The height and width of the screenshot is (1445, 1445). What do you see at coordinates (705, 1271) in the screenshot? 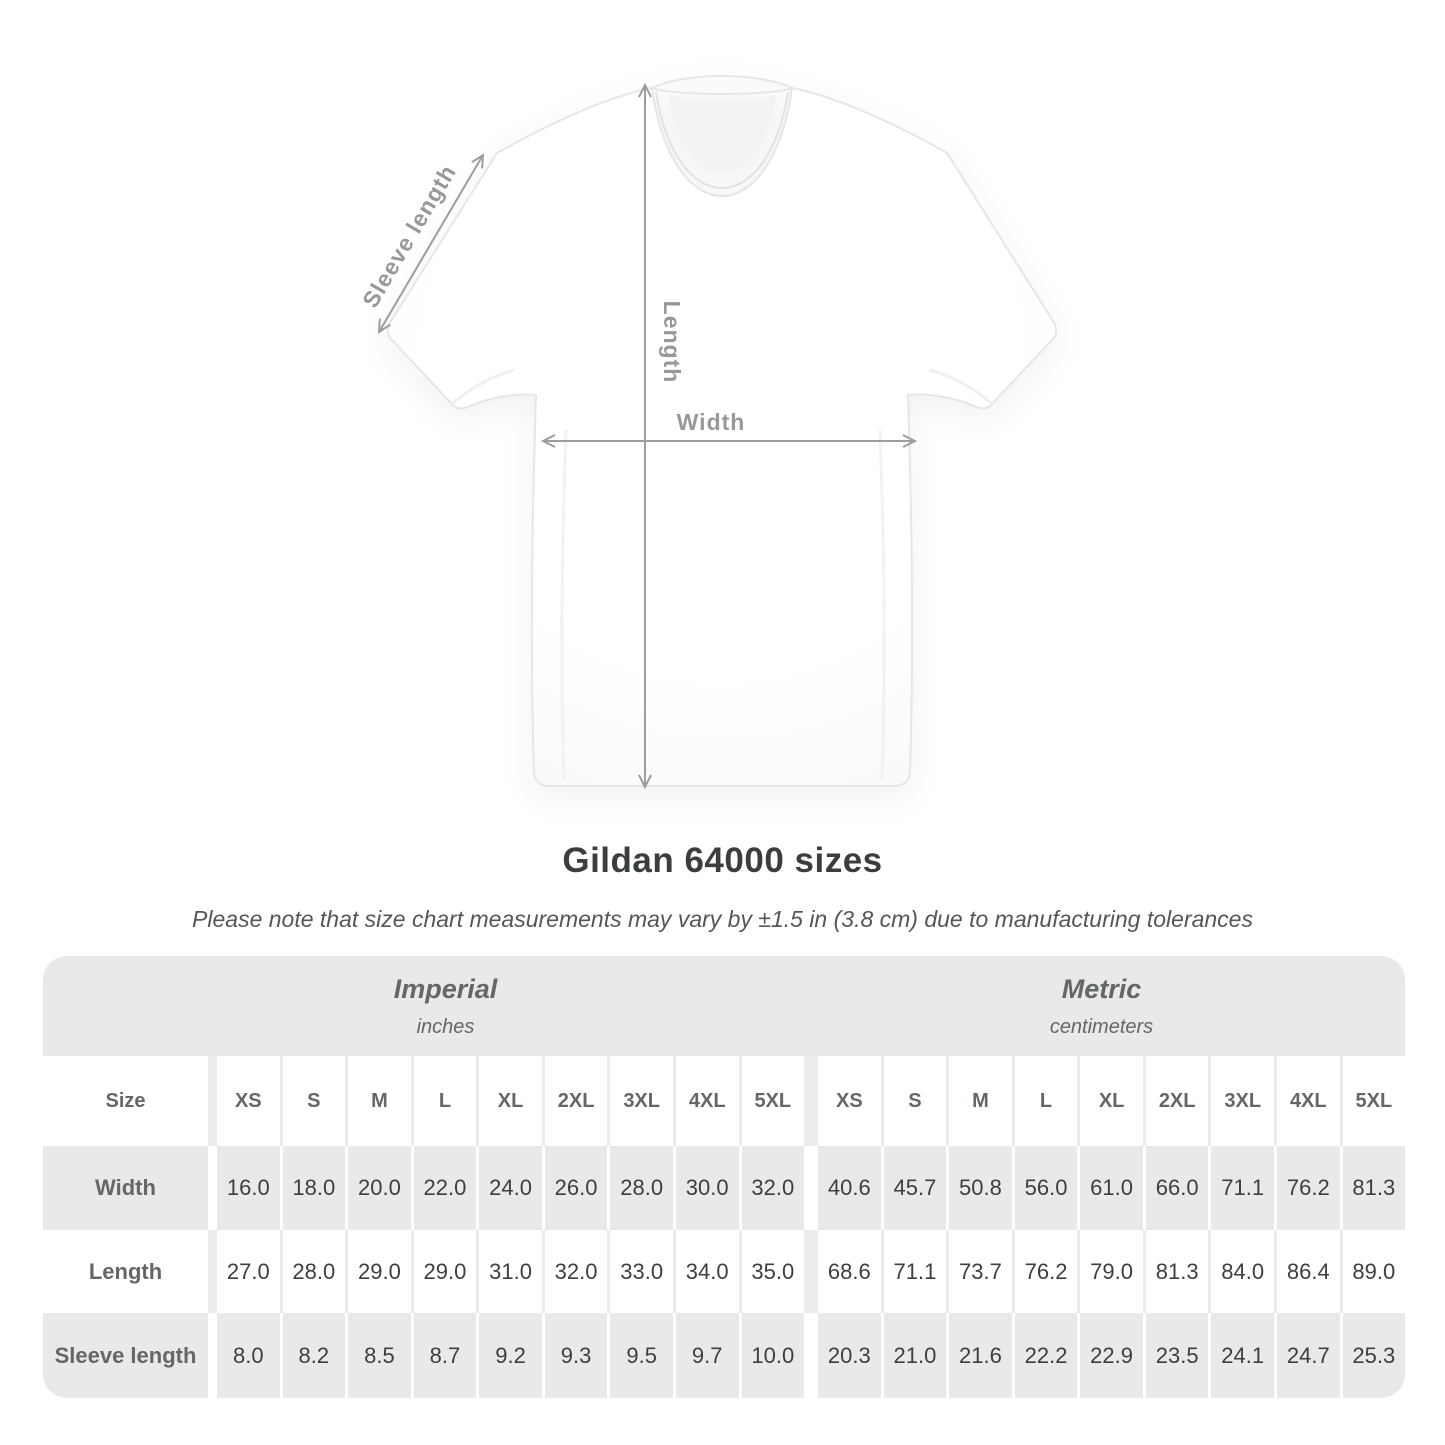
I see `table-cell: 34.0` at bounding box center [705, 1271].